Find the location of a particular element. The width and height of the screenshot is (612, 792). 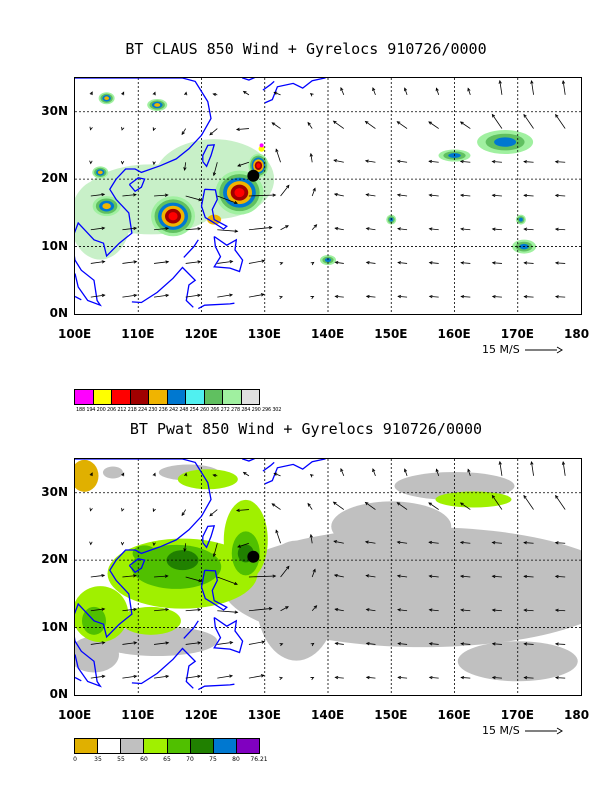

colorbar-tick-label: 0 is located at coordinates (75, 759).